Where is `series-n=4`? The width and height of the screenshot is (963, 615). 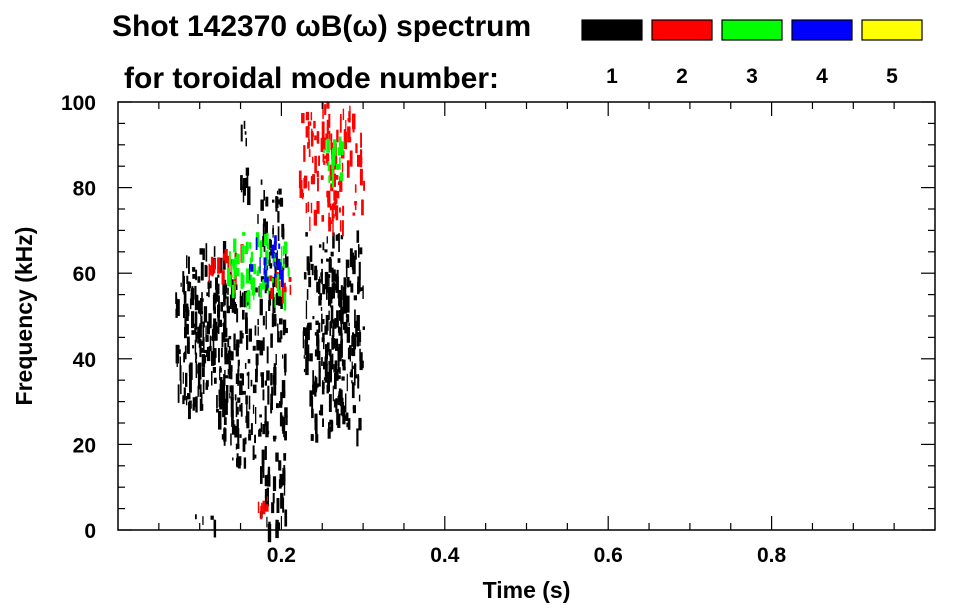 series-n=4 is located at coordinates (266, 261).